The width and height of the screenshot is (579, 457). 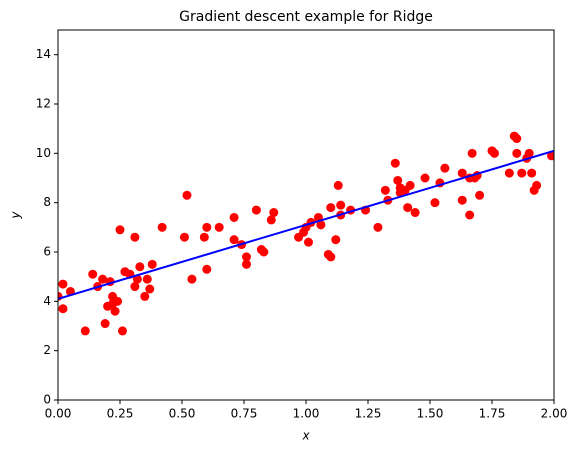 I want to click on x-axis-label: x, so click(x=305, y=436).